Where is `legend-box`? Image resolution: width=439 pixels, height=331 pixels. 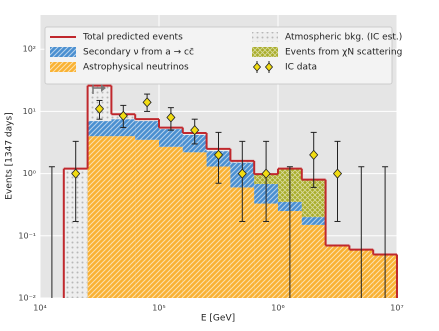
legend-box is located at coordinates (218, 55).